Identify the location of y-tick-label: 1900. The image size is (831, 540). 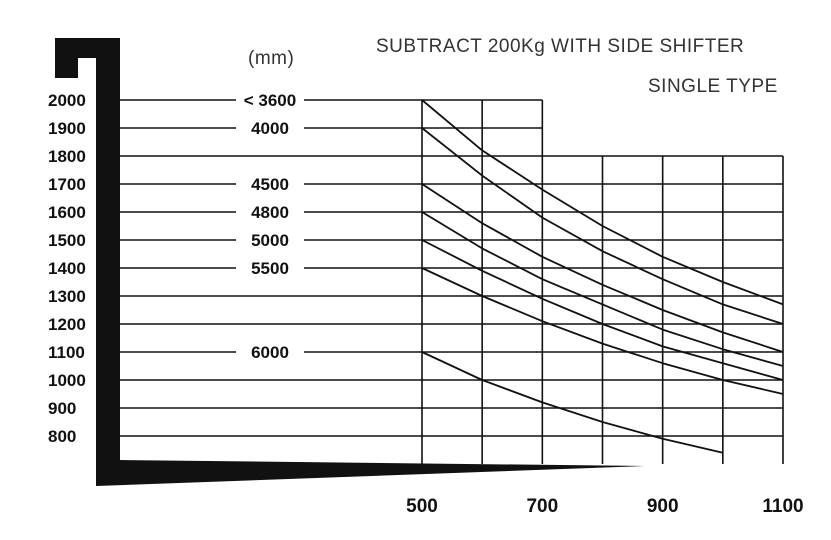
(67, 128).